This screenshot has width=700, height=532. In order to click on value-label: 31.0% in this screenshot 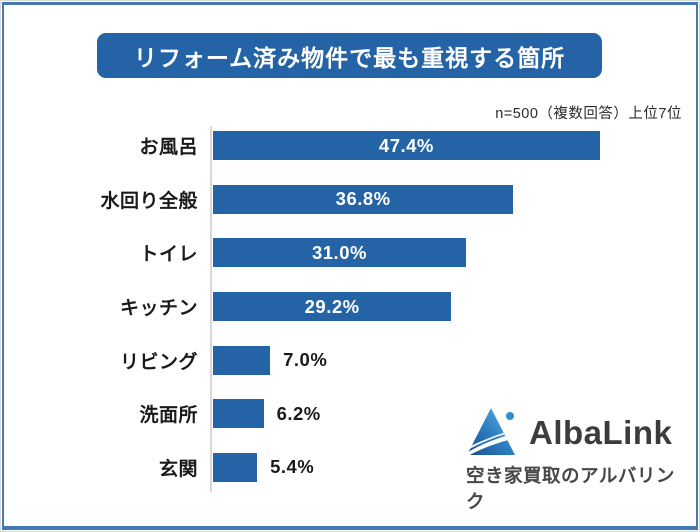, I will do `click(339, 252)`.